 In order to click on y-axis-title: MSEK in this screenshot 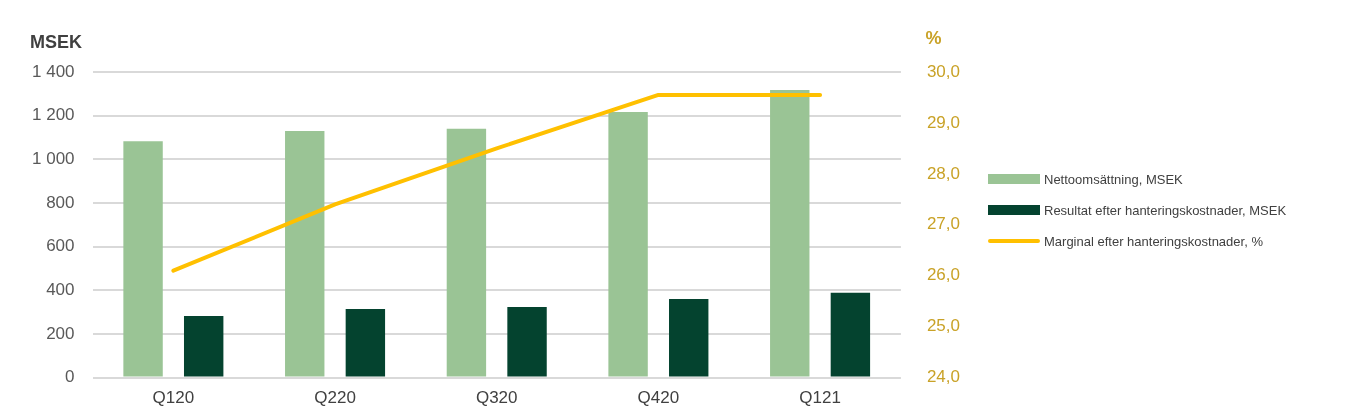, I will do `click(56, 41)`.